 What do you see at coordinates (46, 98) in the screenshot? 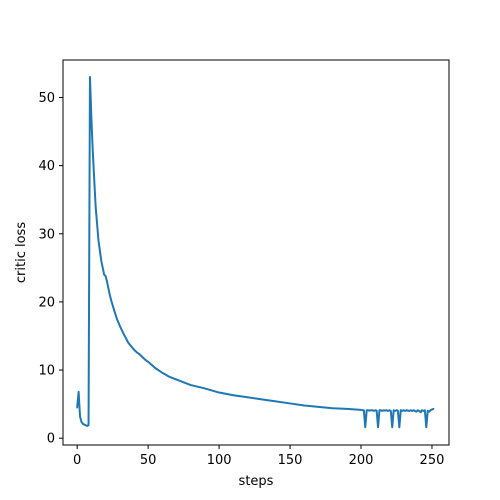
I see `y-tick-label: 50` at bounding box center [46, 98].